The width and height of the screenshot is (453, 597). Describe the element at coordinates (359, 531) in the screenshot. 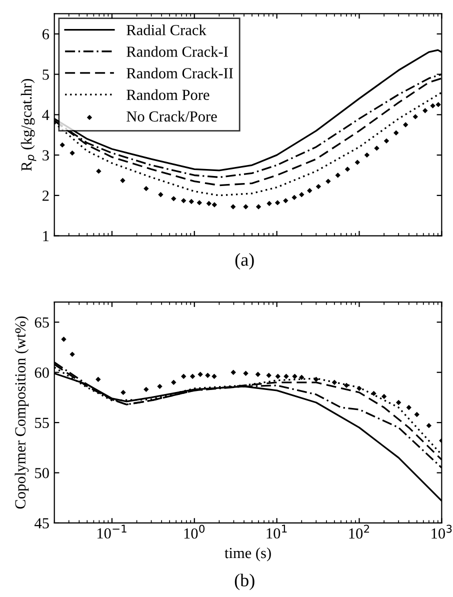

I see `x-tick-label: 10$^{2}$` at that location.